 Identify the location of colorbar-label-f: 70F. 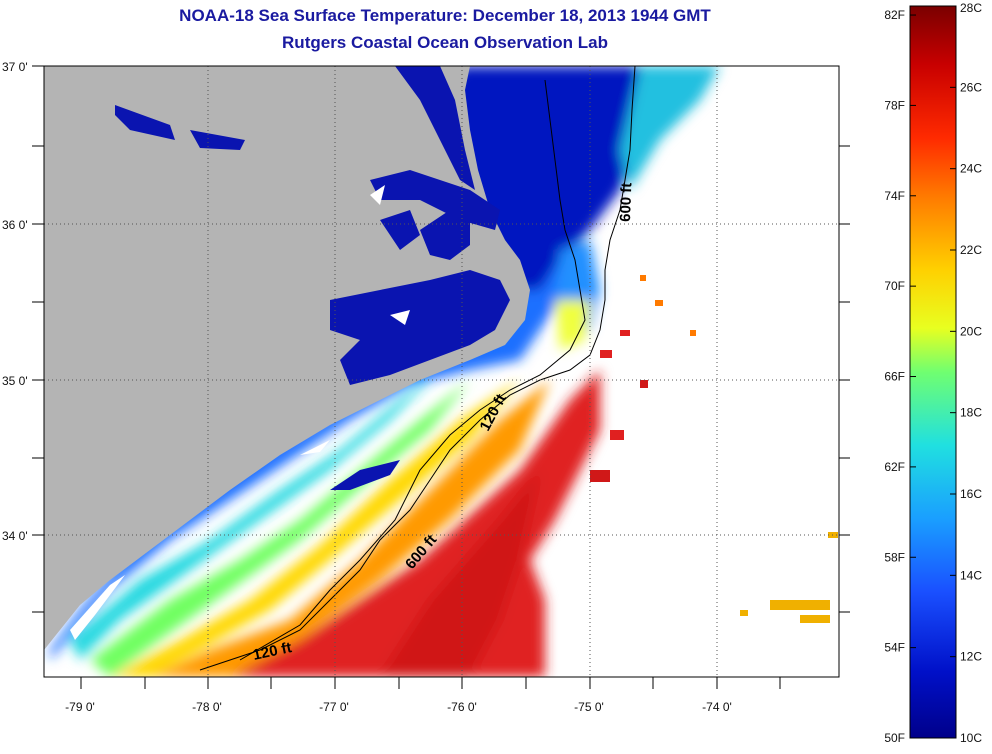
(894, 286).